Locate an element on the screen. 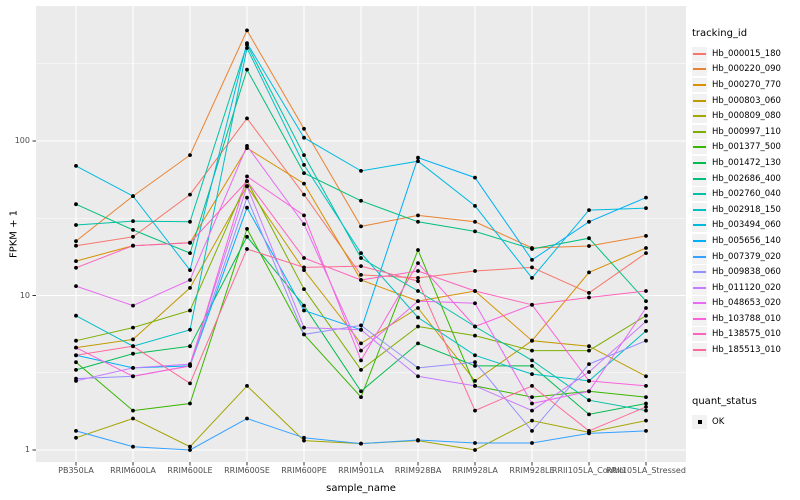 The image size is (800, 500). legend-item-label: Hb_007379_020 is located at coordinates (746, 256).